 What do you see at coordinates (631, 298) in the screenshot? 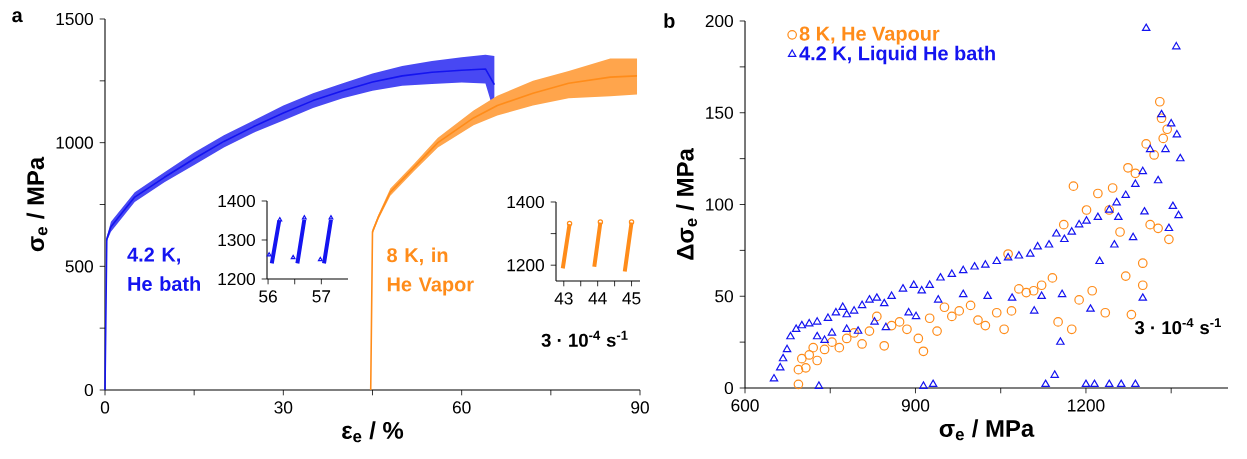
I see `x-tick-label: 45` at bounding box center [631, 298].